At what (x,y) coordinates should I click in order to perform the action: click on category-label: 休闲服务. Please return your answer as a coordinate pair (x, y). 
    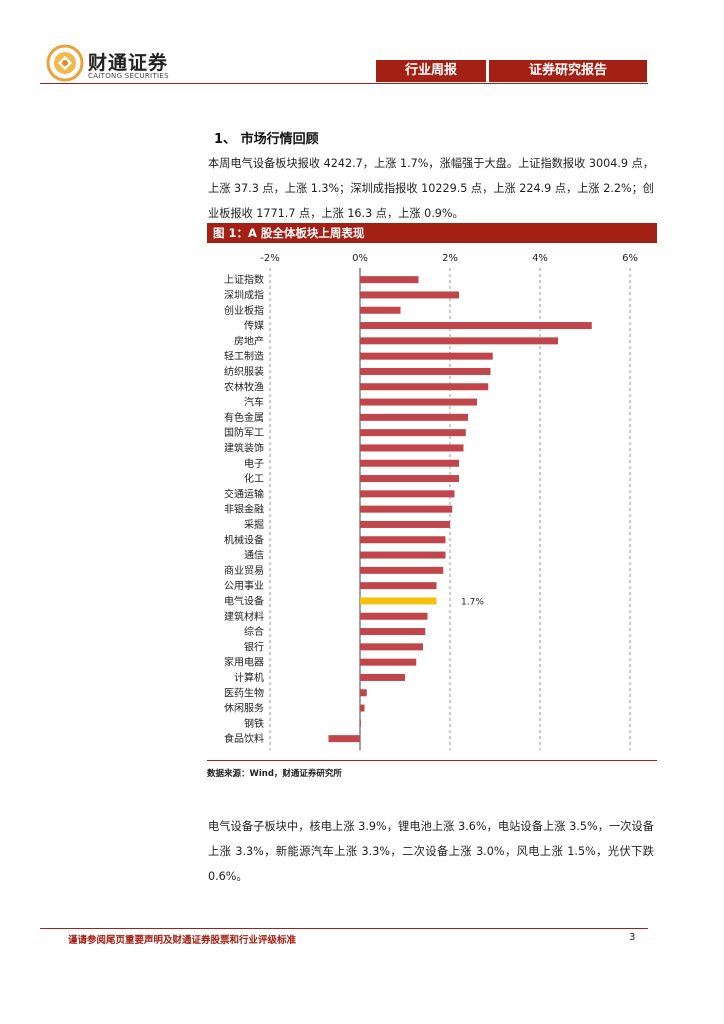
    Looking at the image, I should click on (244, 708).